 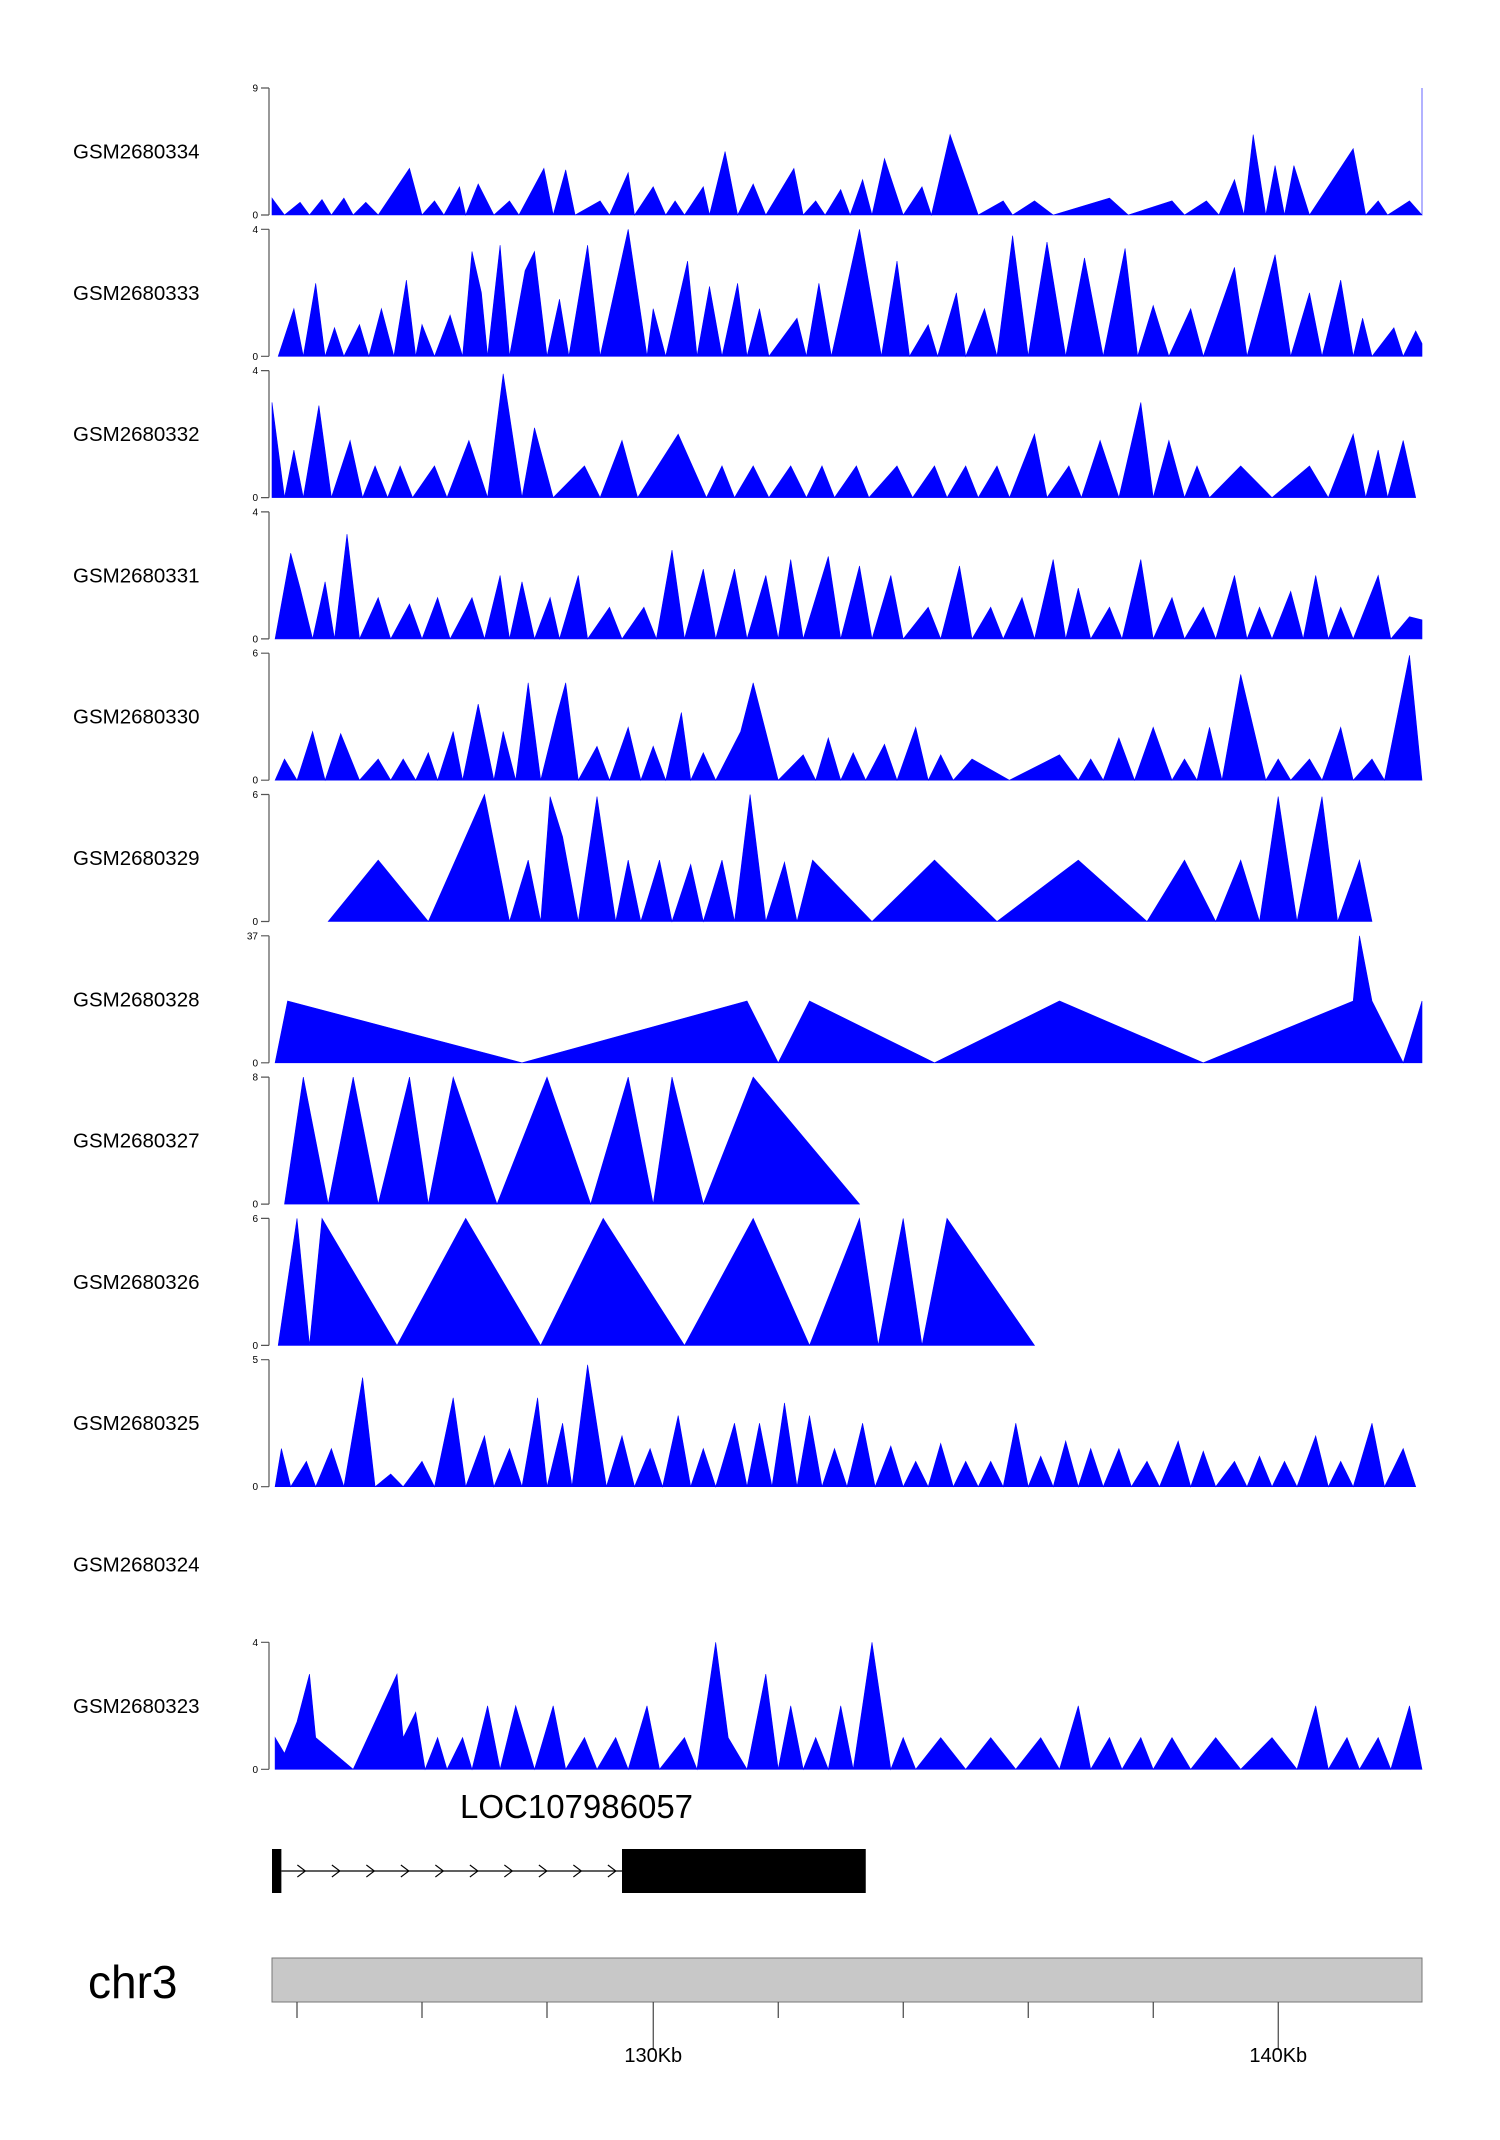 What do you see at coordinates (576, 1806) in the screenshot?
I see `gene-label: LOC107986057` at bounding box center [576, 1806].